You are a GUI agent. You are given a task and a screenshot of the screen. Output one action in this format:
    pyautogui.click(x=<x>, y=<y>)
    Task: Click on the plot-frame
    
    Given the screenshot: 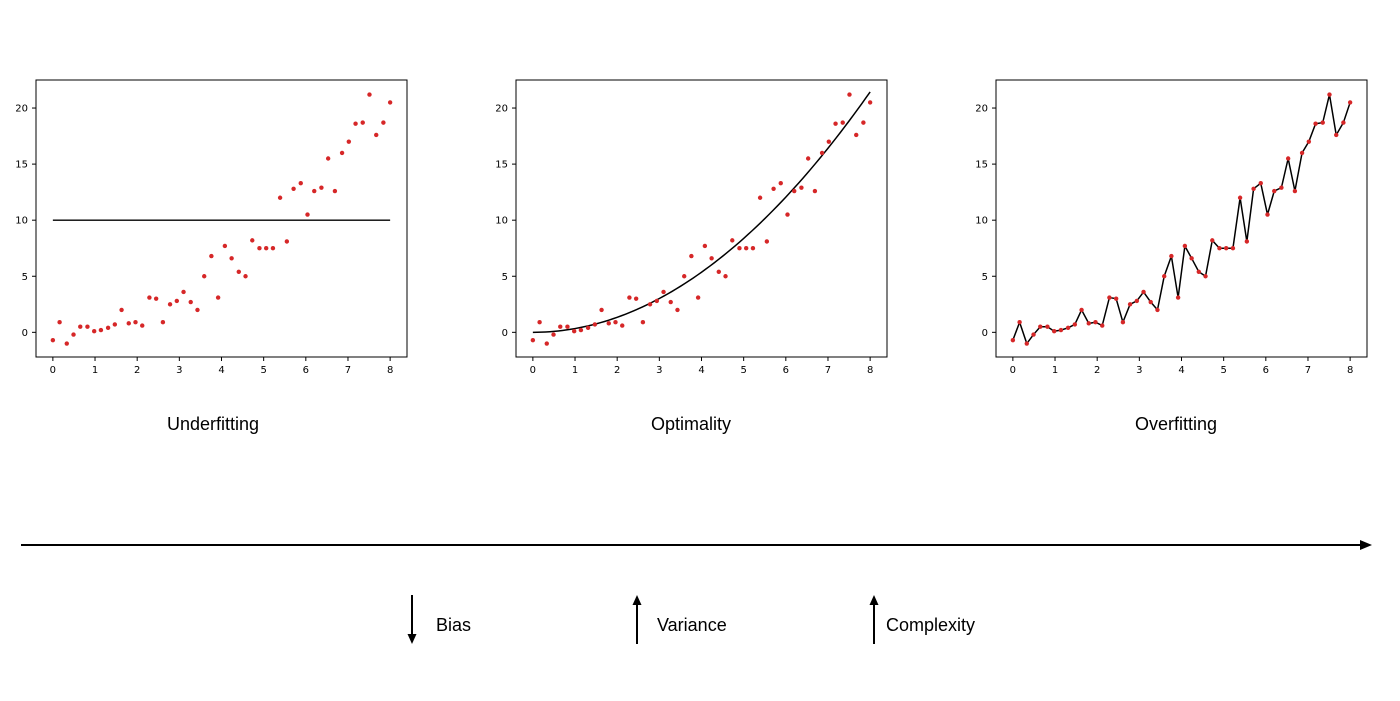 What is the action you would take?
    pyautogui.click(x=221, y=218)
    